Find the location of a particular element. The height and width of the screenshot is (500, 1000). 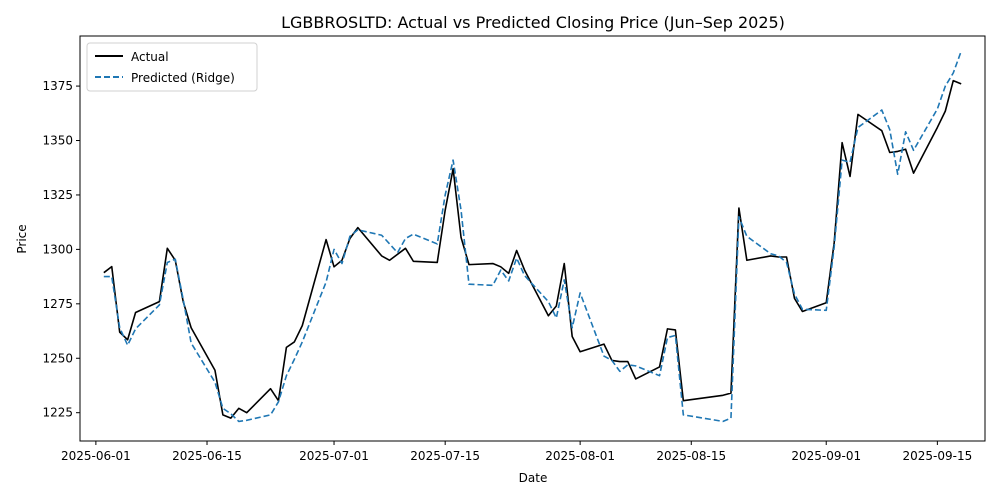

legend-label-actual: Actual is located at coordinates (150, 57).